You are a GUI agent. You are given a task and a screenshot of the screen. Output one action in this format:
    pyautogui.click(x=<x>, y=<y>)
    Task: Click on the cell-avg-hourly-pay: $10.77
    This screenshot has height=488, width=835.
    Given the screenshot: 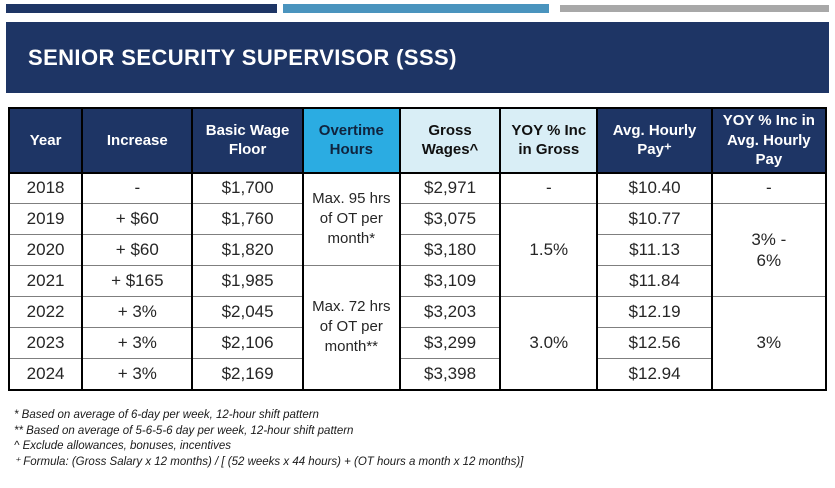 What is the action you would take?
    pyautogui.click(x=654, y=219)
    